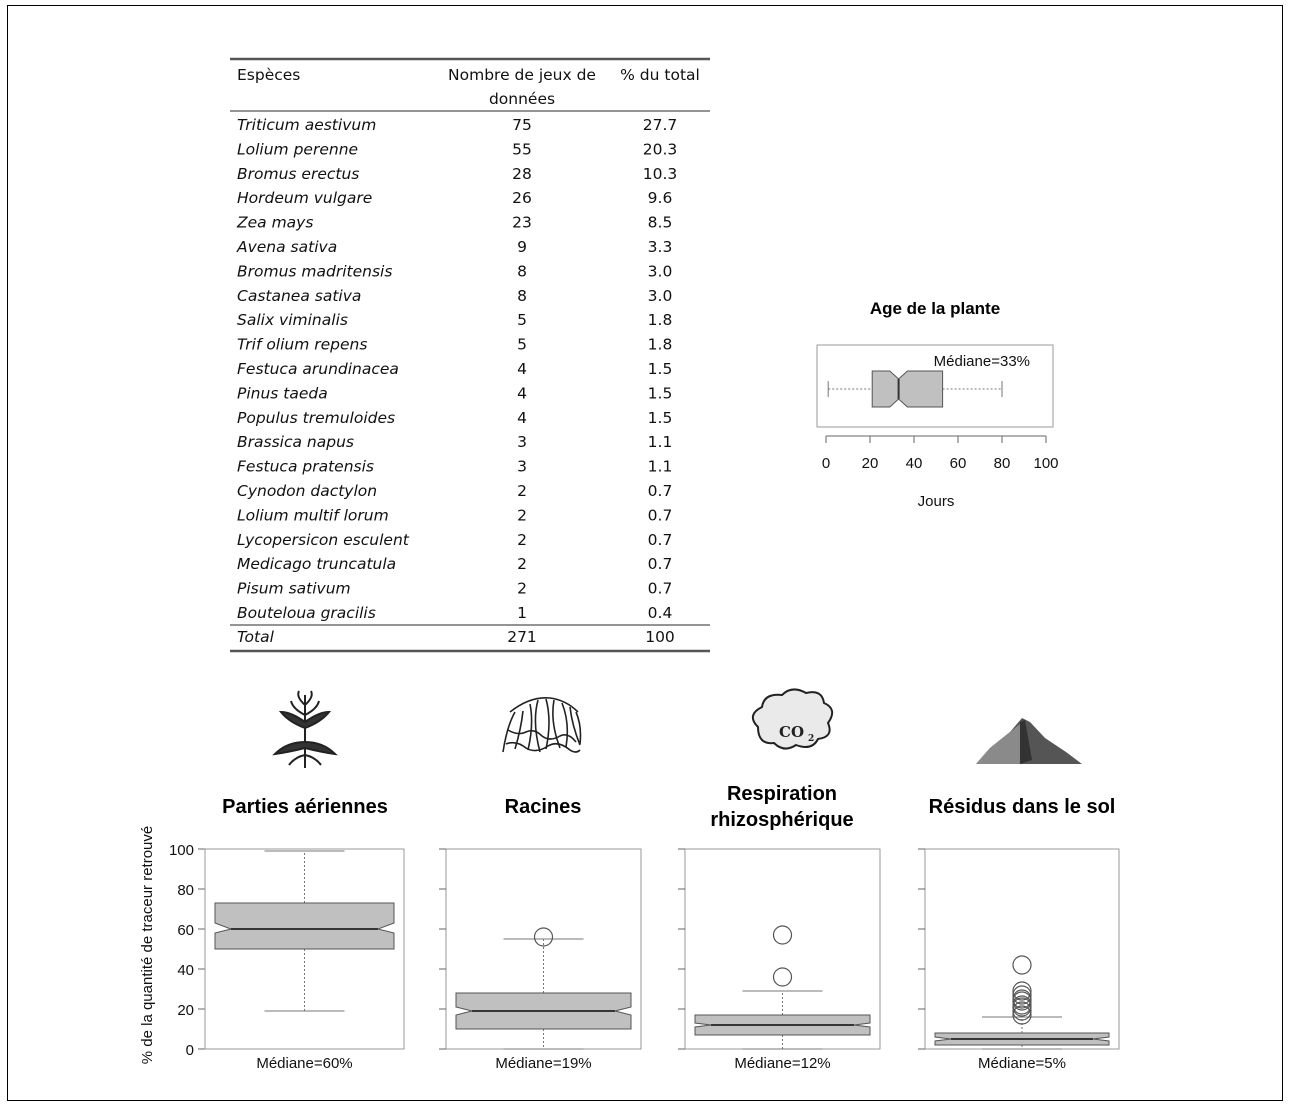 The height and width of the screenshot is (1105, 1290). Describe the element at coordinates (1022, 1063) in the screenshot. I see `median-label: Médiane=5%` at that location.